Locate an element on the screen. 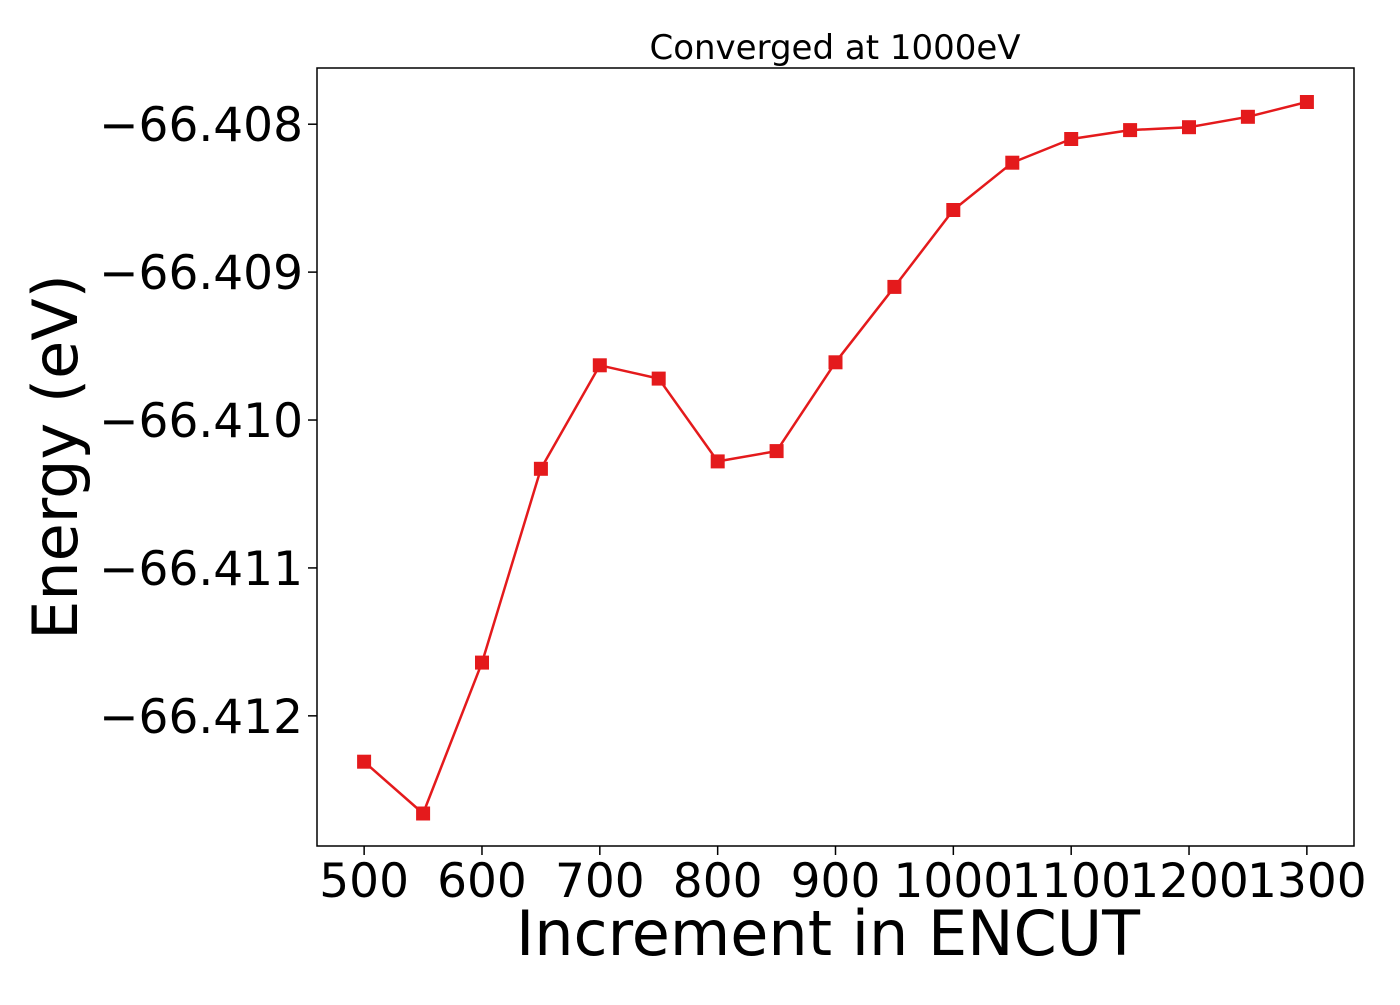 The image size is (1400, 1005). x-axis-title: Increment in ENCUT is located at coordinates (828, 933).